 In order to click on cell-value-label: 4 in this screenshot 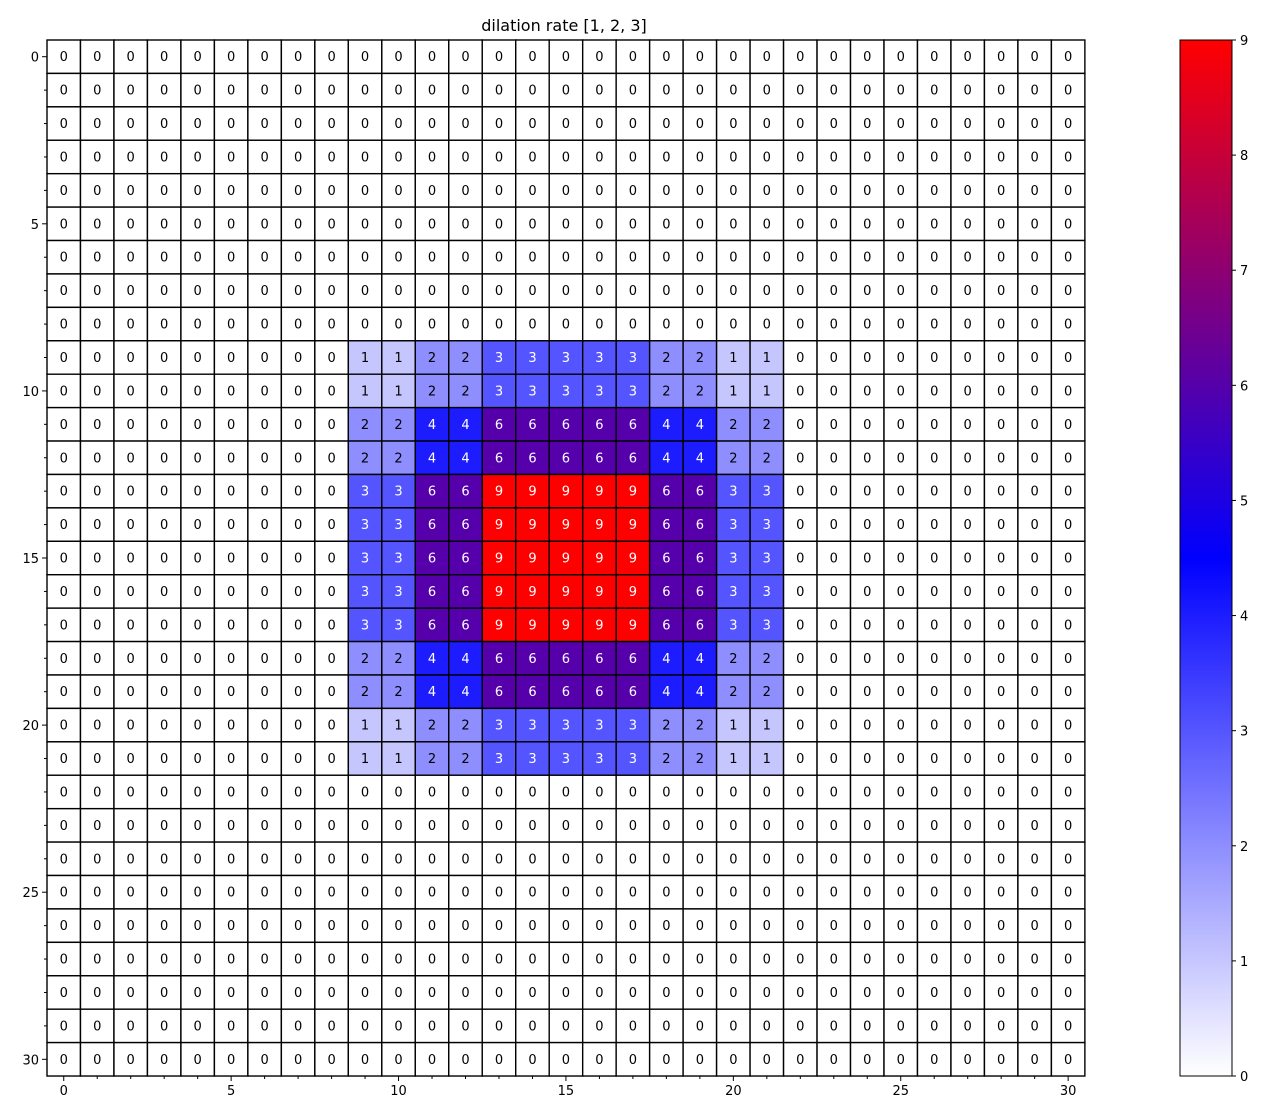, I will do `click(666, 692)`.